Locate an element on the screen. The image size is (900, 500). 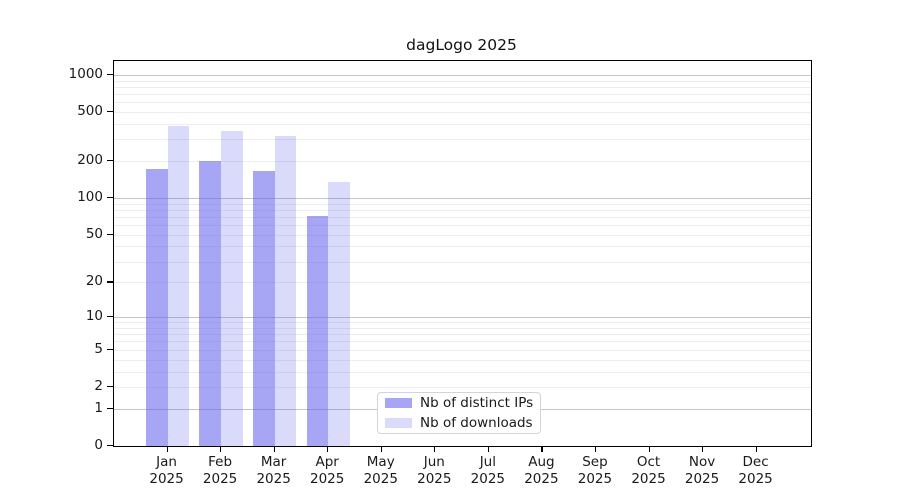
x-tick-label: Sep 2025 is located at coordinates (595, 470).